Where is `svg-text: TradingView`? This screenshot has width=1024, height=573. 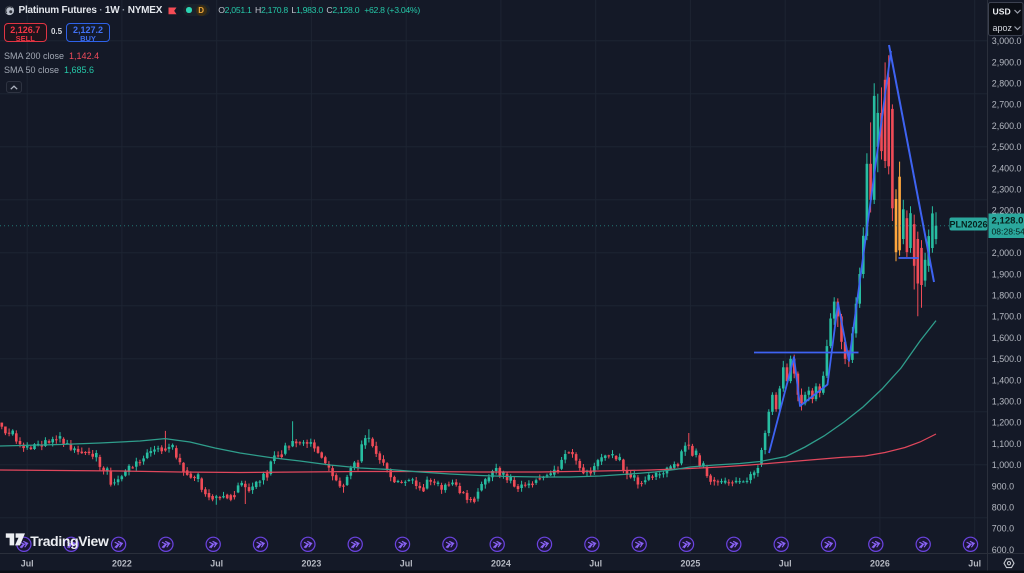
svg-text: TradingView is located at coordinates (69, 541).